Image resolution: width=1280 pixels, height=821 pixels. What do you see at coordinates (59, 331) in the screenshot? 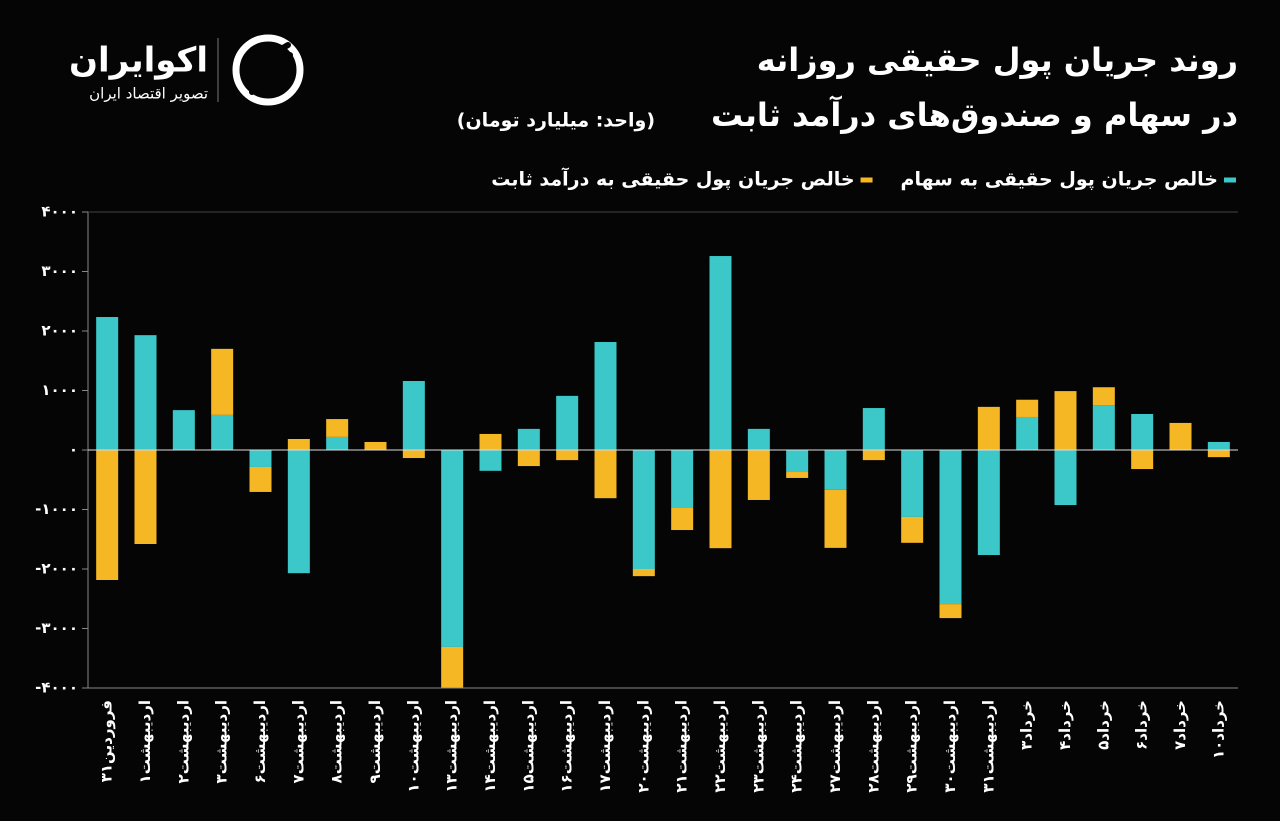
I see `y-tick-label: ۲۰۰۰` at bounding box center [59, 331].